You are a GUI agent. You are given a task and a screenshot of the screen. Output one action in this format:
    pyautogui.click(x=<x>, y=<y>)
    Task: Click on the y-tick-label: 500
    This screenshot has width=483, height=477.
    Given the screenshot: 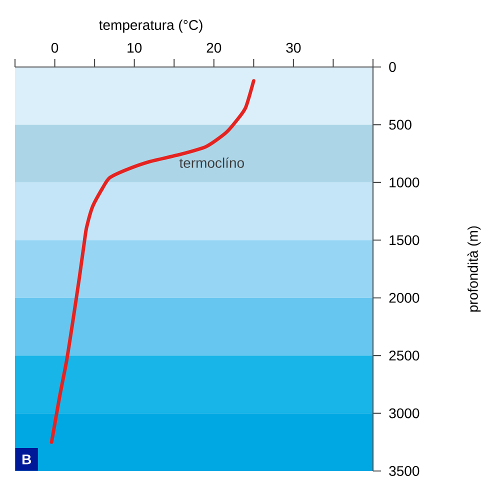 What is the action you would take?
    pyautogui.click(x=400, y=125)
    